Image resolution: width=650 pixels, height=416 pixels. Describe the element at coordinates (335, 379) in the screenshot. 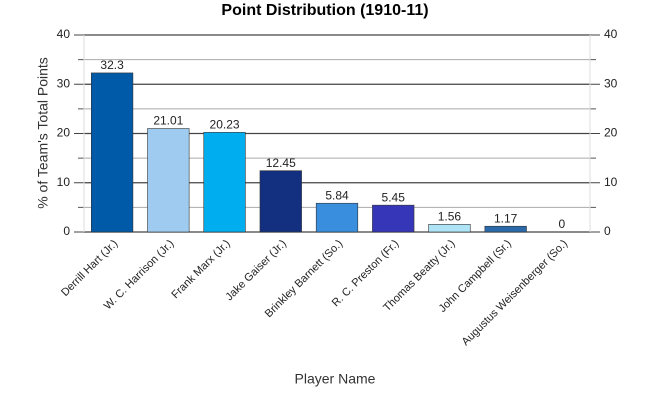

I see `x-axis-title: Player Name` at that location.